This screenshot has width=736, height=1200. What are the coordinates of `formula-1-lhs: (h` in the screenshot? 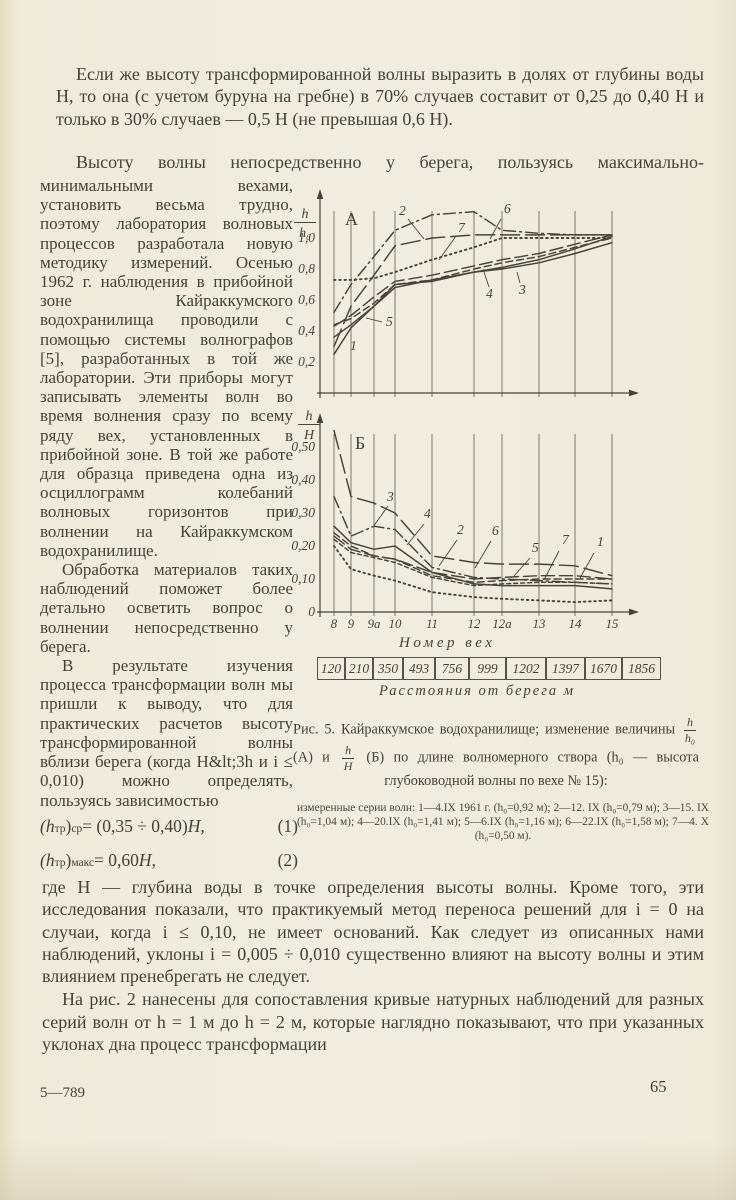 It's located at (47, 826).